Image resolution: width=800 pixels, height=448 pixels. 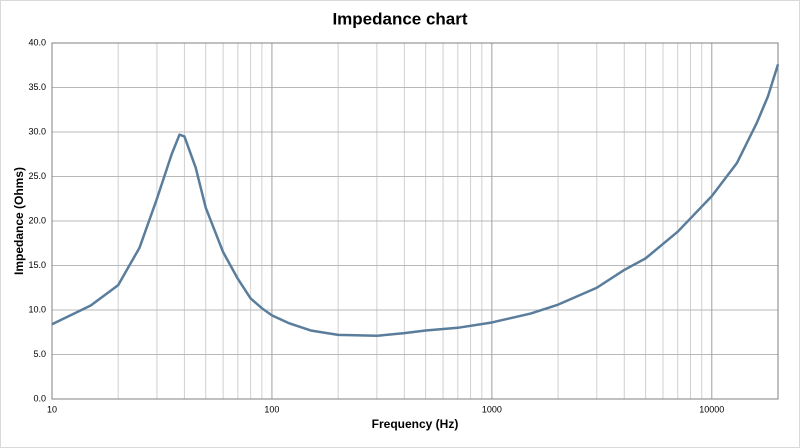 I want to click on y-tick-label: 0.0, so click(x=39, y=398).